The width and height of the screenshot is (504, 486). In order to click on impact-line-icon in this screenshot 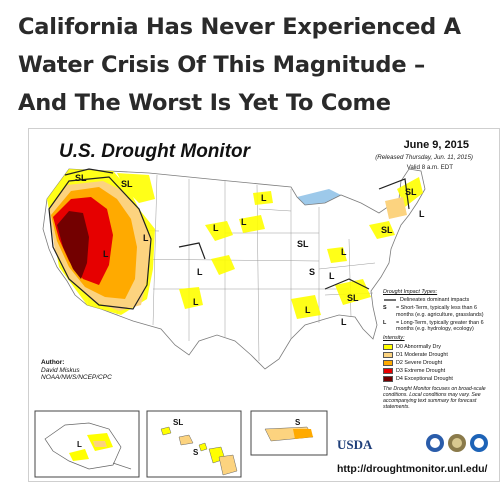, I will do `click(390, 300)`.